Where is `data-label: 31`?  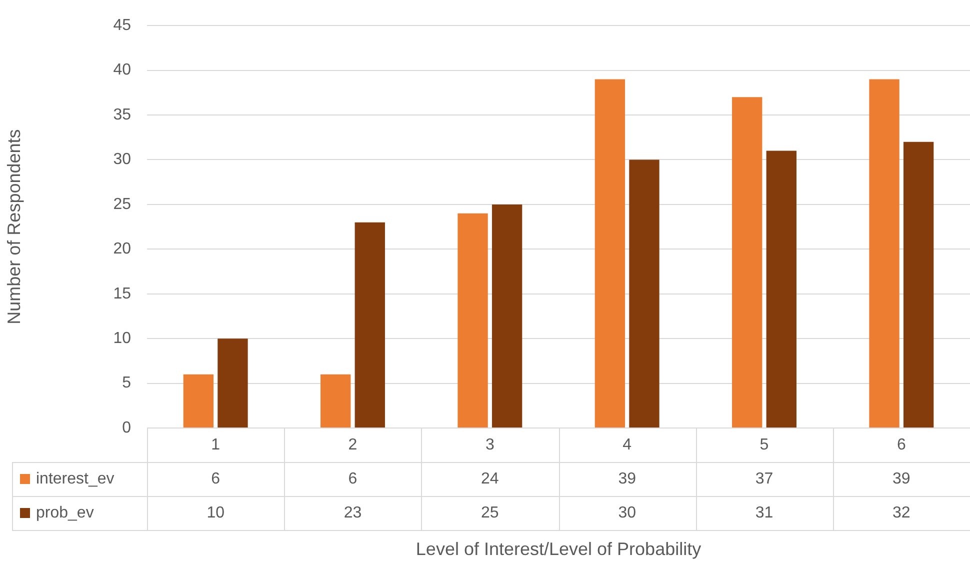 data-label: 31 is located at coordinates (764, 513).